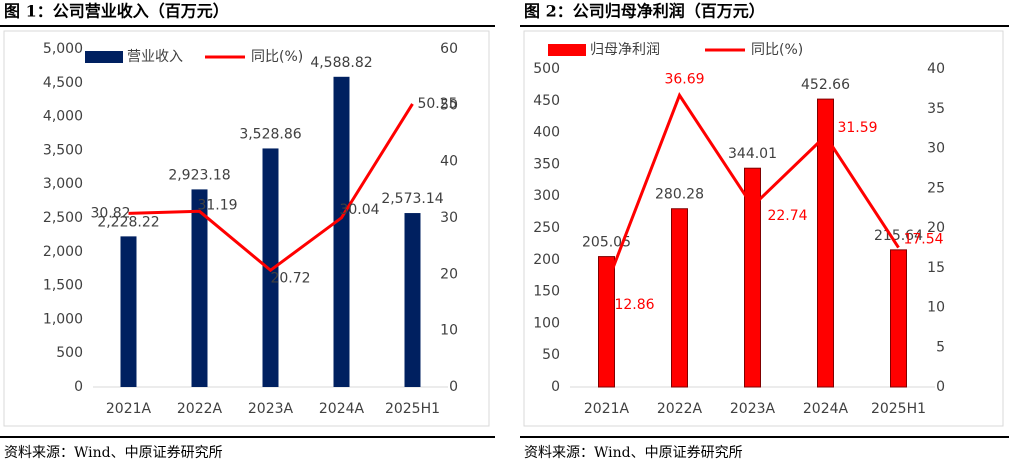 The width and height of the screenshot is (1009, 467). What do you see at coordinates (644, 11) in the screenshot?
I see `chart-title: 图 2：公司归母净利润（百万元）` at bounding box center [644, 11].